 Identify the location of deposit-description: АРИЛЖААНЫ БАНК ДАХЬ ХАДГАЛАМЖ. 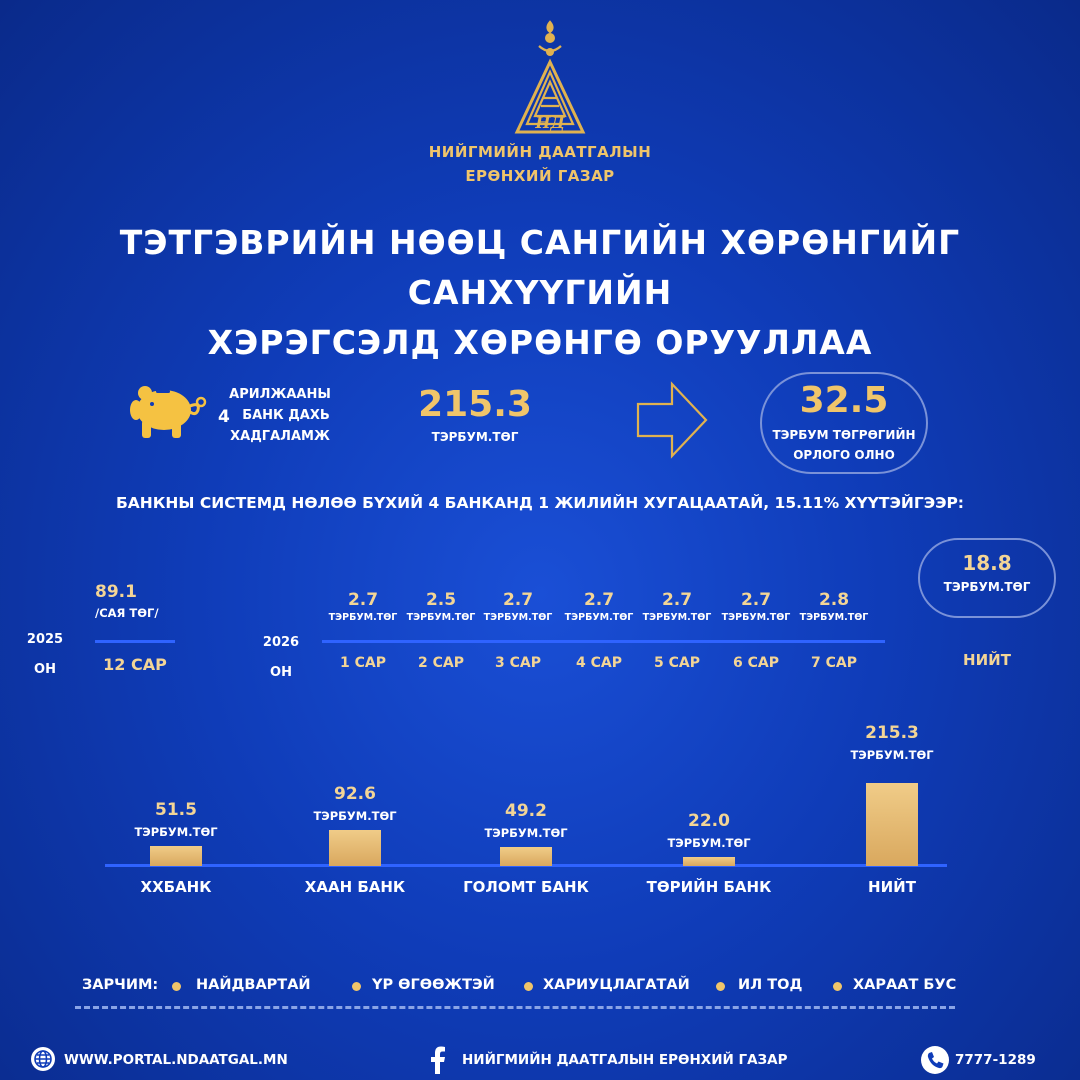
(280, 415).